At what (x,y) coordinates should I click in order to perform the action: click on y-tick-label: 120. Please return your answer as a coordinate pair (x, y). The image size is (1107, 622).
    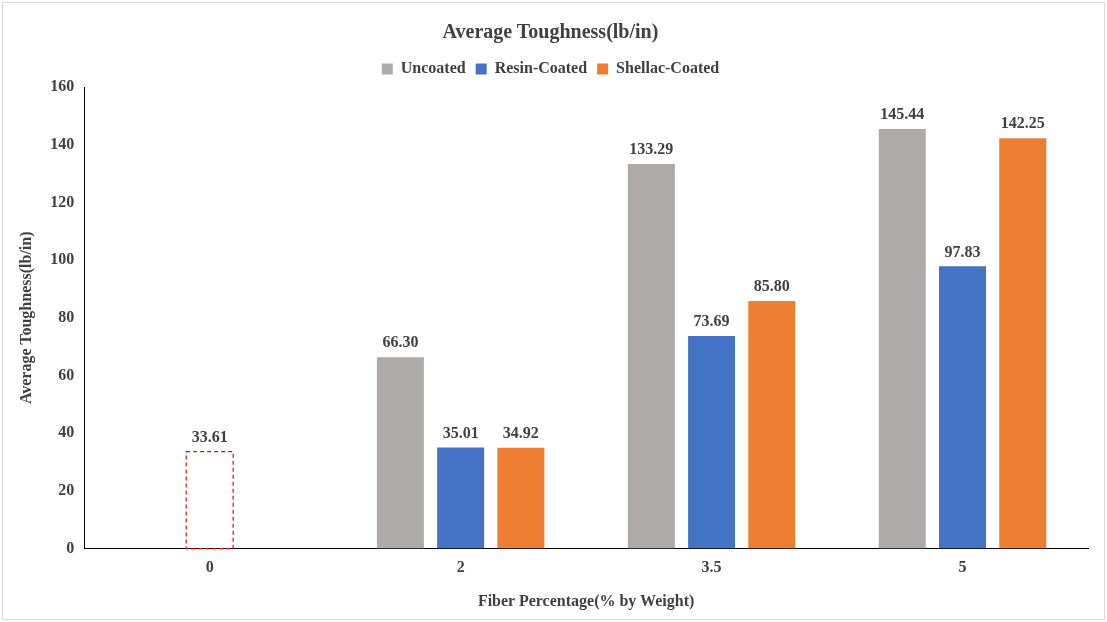
    Looking at the image, I should click on (62, 201).